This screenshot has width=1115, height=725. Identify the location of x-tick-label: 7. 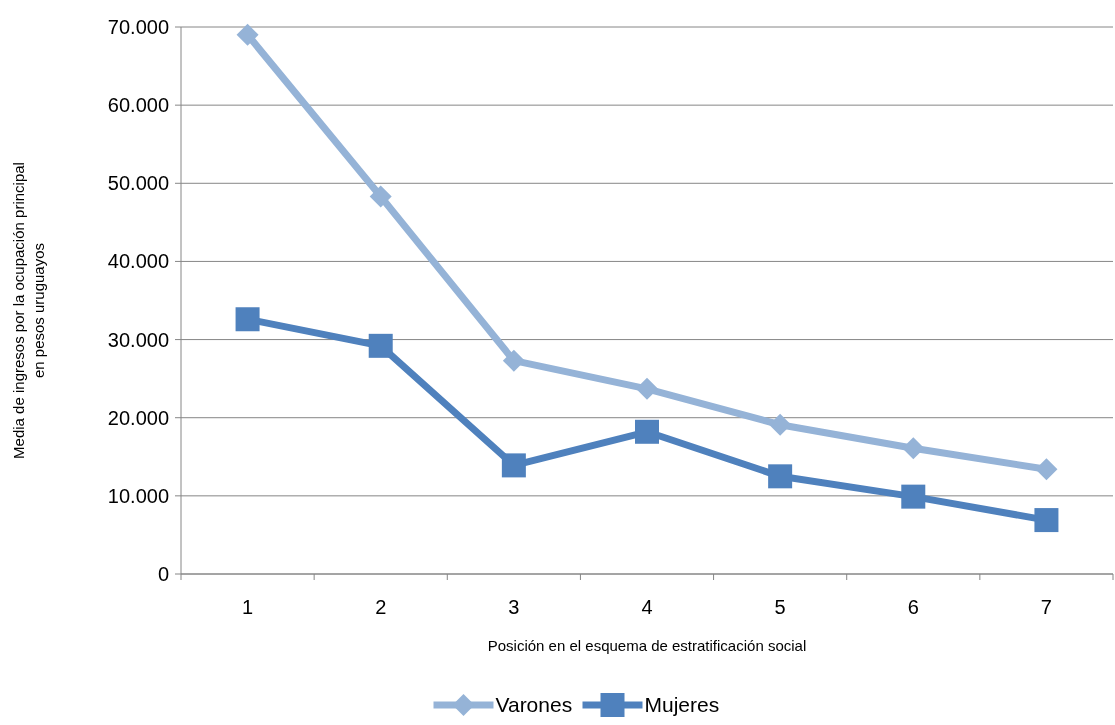
(1046, 607).